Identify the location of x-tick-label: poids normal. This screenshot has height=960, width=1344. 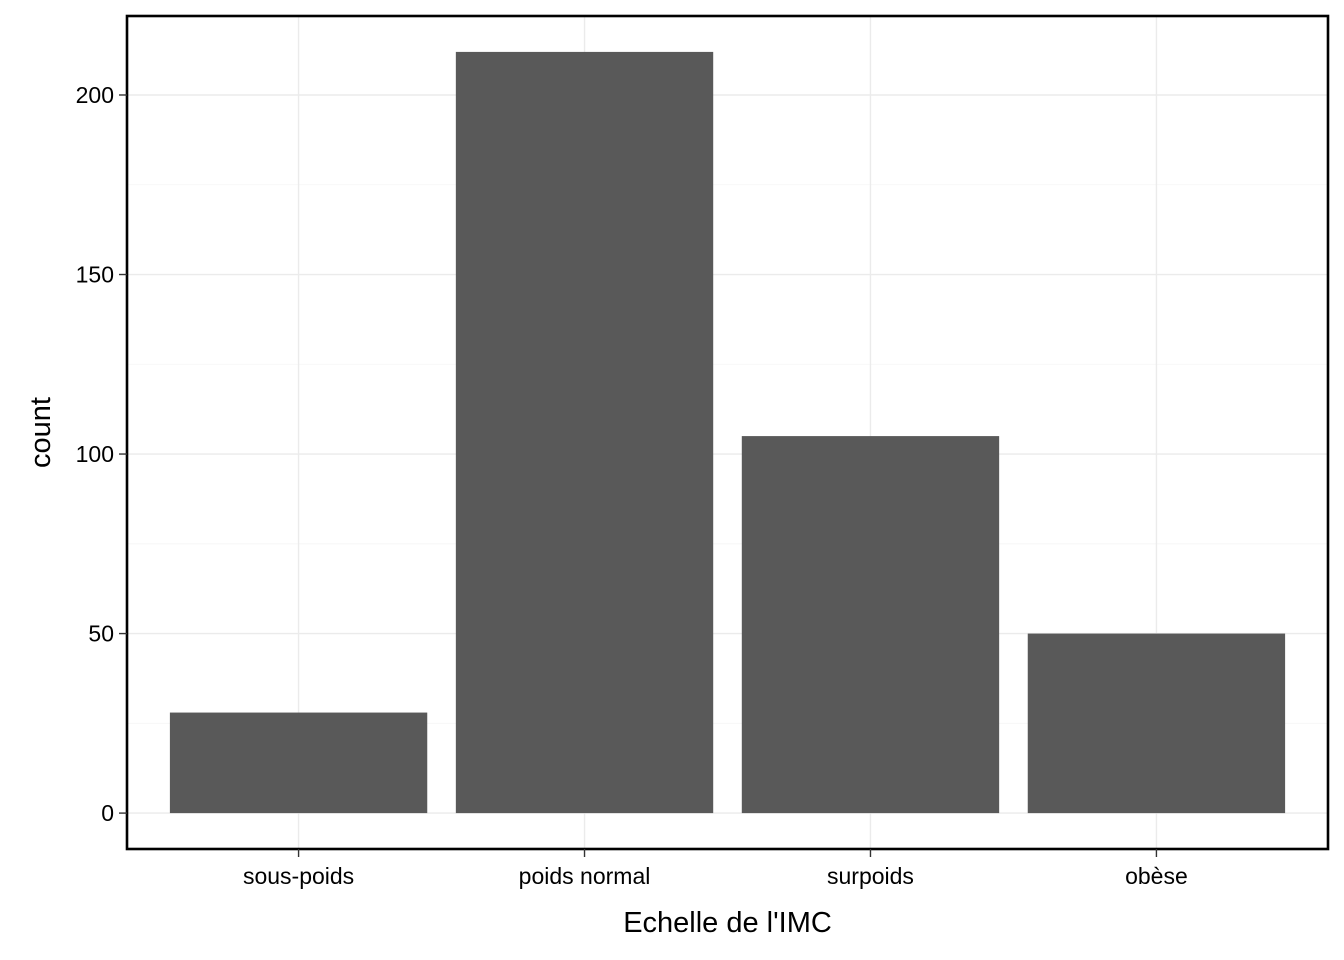
(585, 876).